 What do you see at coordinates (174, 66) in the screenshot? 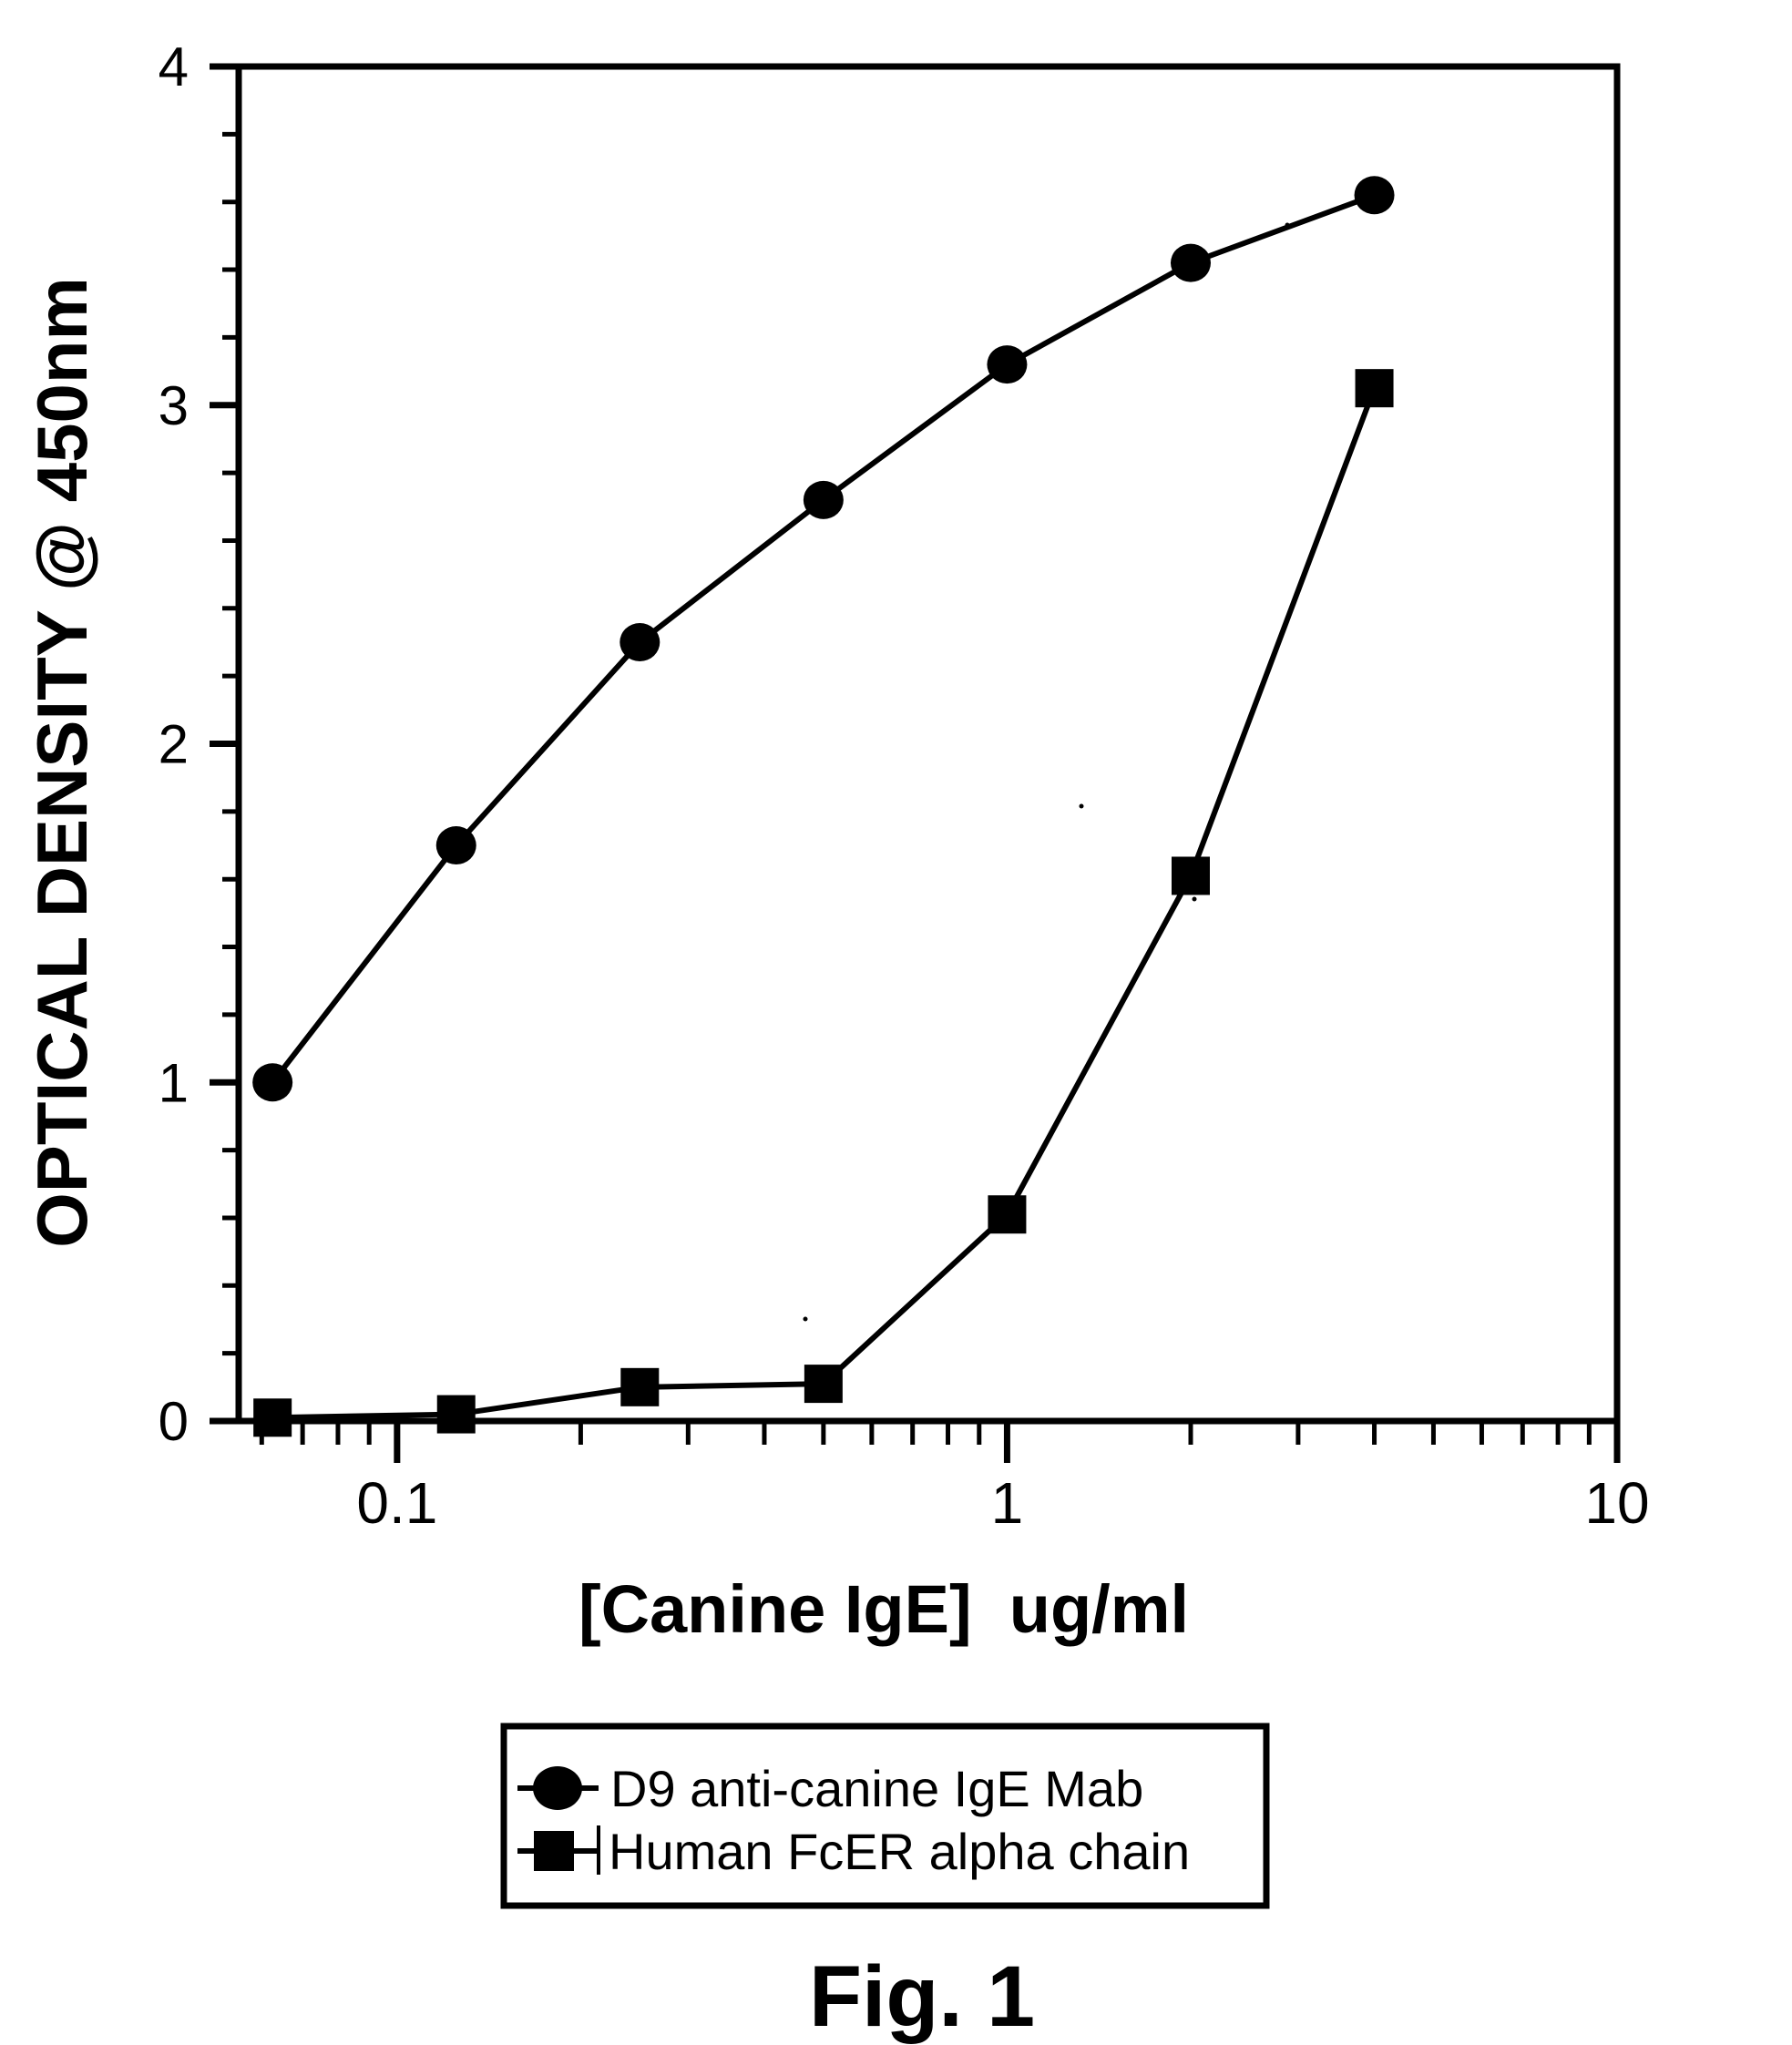
I see `y-tick-label: 4` at bounding box center [174, 66].